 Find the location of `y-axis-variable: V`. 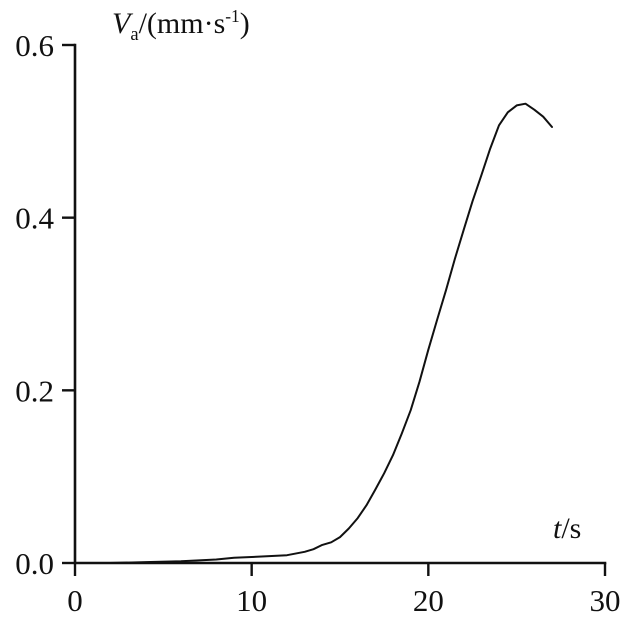

y-axis-variable: V is located at coordinates (121, 23).